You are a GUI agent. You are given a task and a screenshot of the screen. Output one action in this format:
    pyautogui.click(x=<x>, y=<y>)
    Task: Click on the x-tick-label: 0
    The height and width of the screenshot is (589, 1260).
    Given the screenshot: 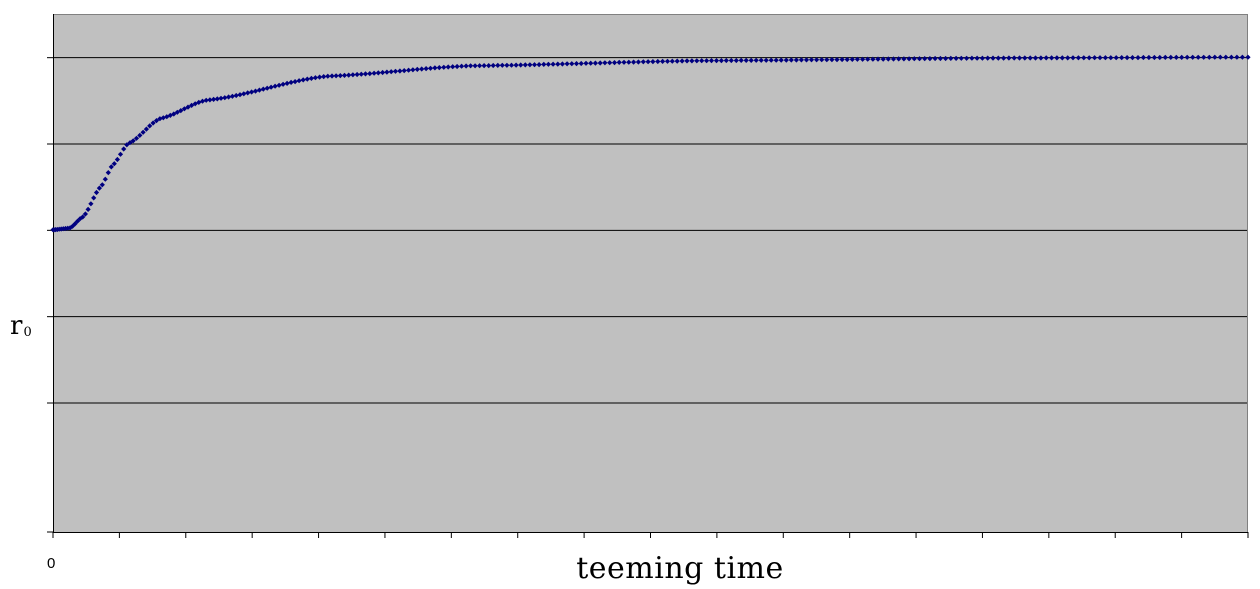 What is the action you would take?
    pyautogui.click(x=51, y=563)
    